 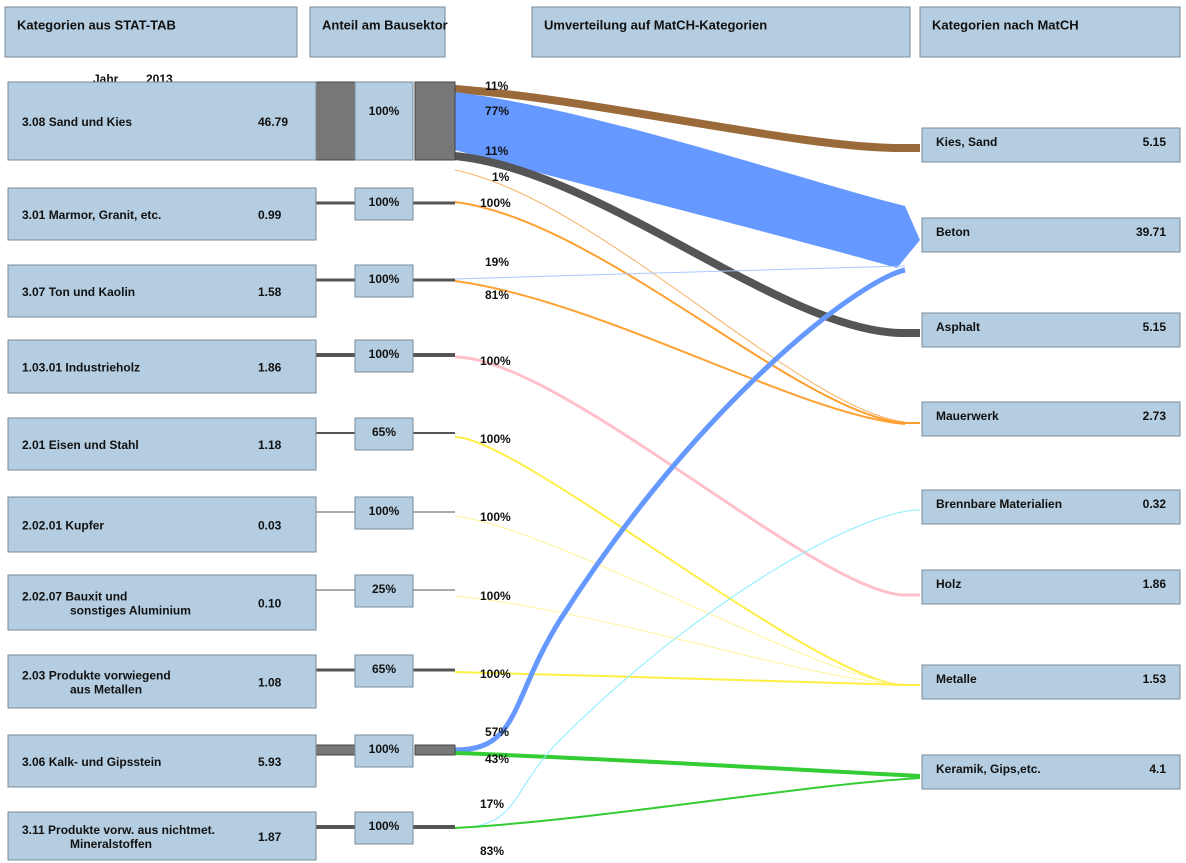 What do you see at coordinates (130, 611) in the screenshot?
I see `source-label: sonstiges Aluminium` at bounding box center [130, 611].